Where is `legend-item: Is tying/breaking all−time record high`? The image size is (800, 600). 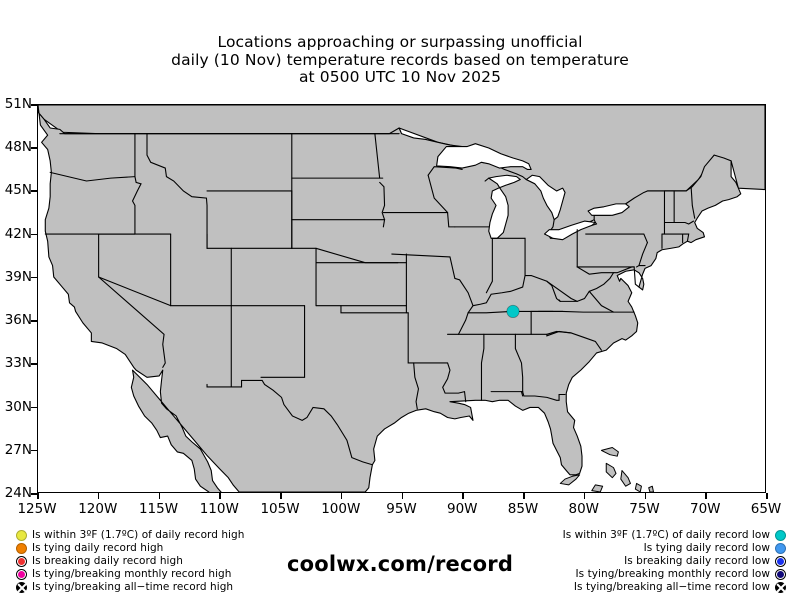
legend-item: Is tying/breaking all−time record high is located at coordinates (132, 587).